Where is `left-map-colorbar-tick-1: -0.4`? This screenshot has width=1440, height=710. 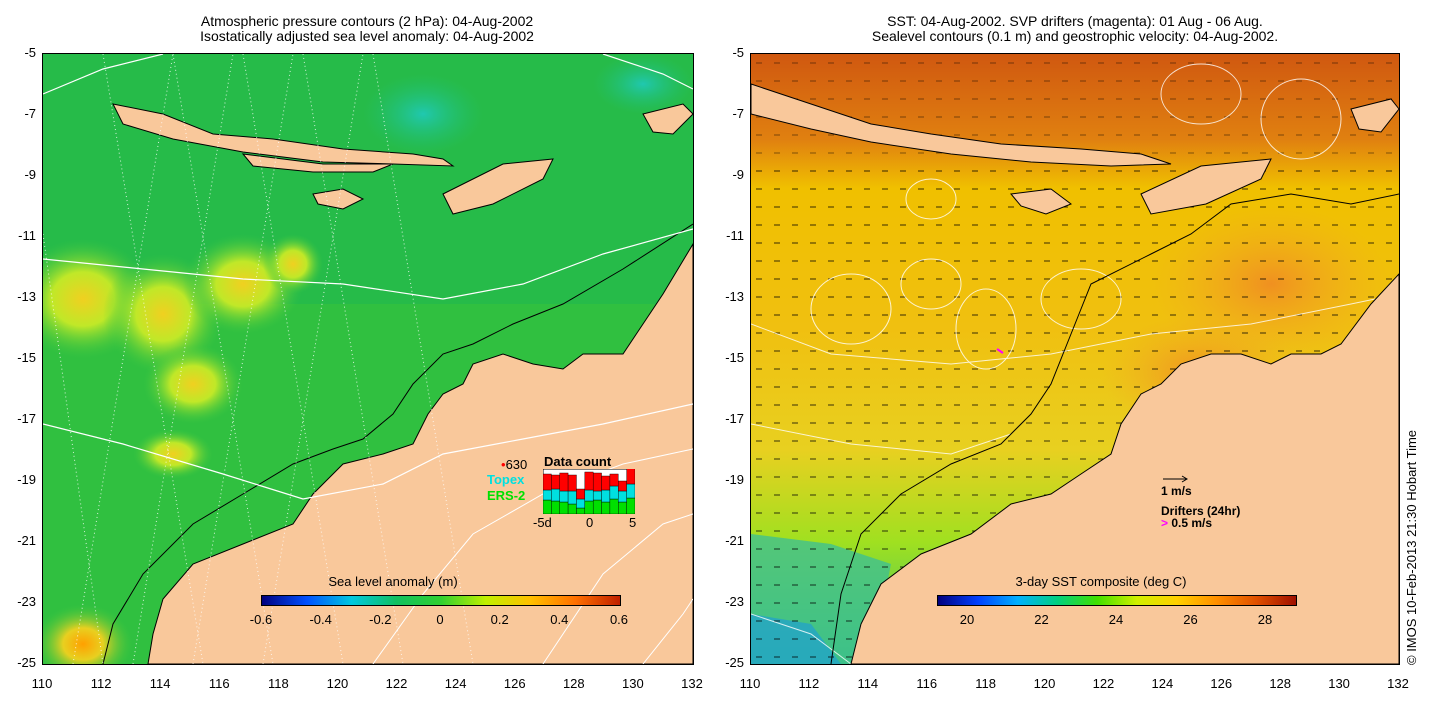
left-map-colorbar-tick-1: -0.4 is located at coordinates (320, 619).